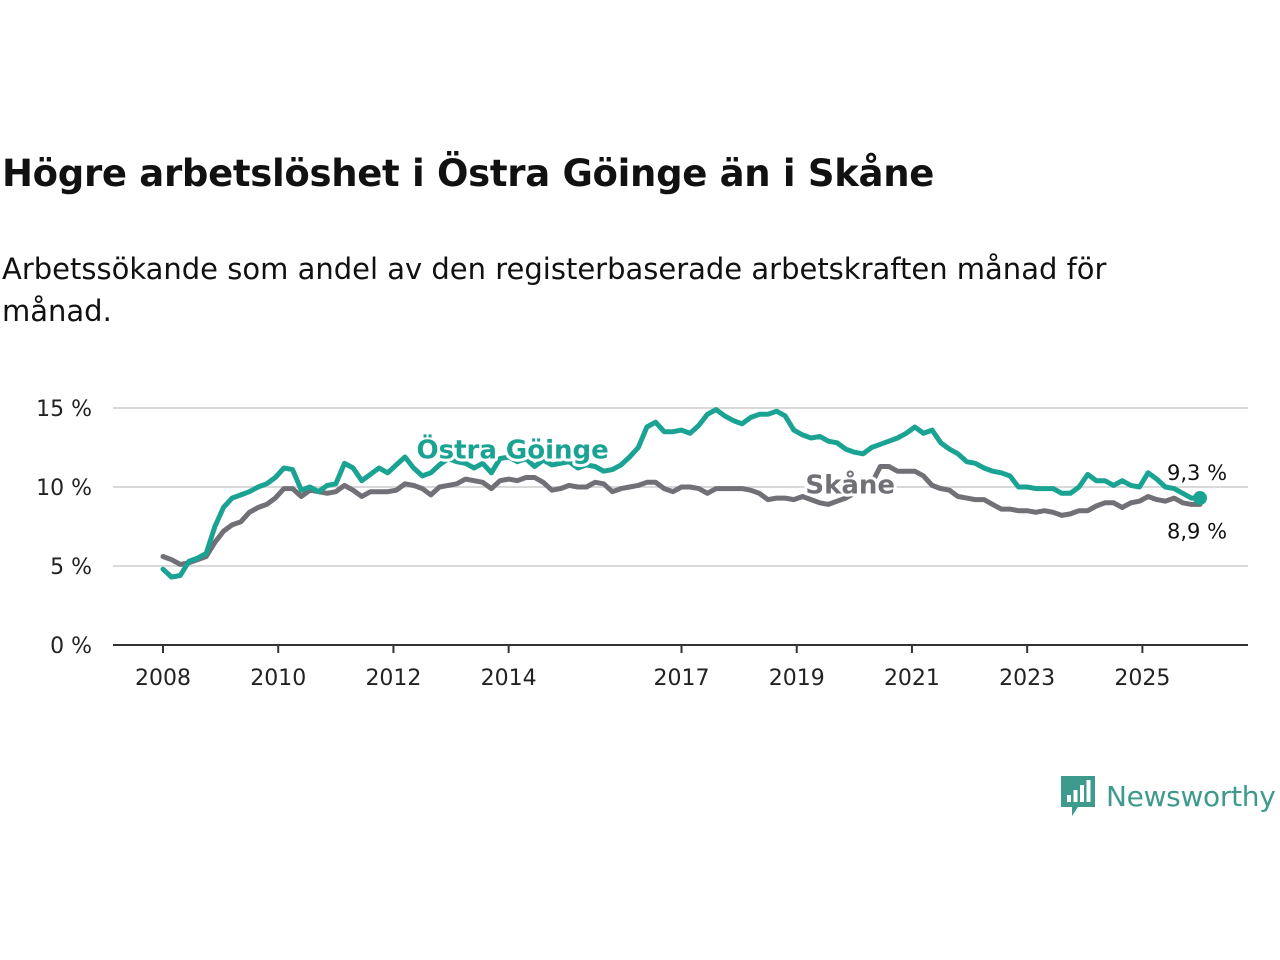 Image resolution: width=1280 pixels, height=960 pixels. What do you see at coordinates (163, 678) in the screenshot?
I see `x-tick-label: 2008` at bounding box center [163, 678].